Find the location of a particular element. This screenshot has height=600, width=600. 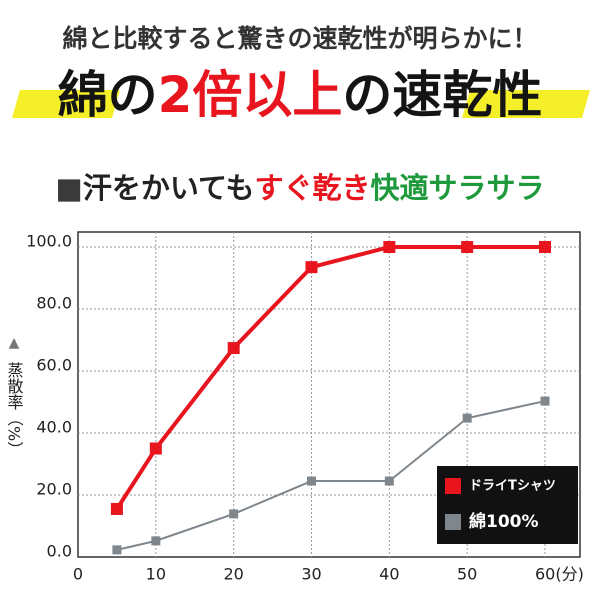

y-tick-label: 20.0 is located at coordinates (54, 489).